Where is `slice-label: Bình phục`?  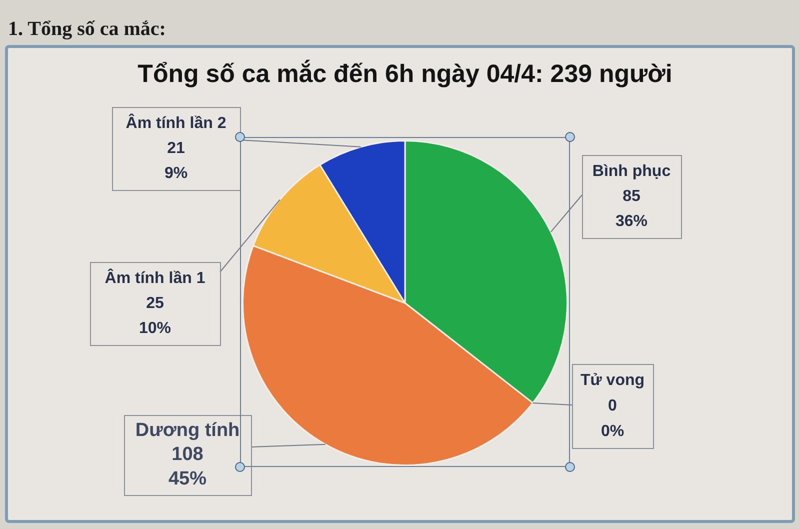
slice-label: Bình phục is located at coordinates (631, 171).